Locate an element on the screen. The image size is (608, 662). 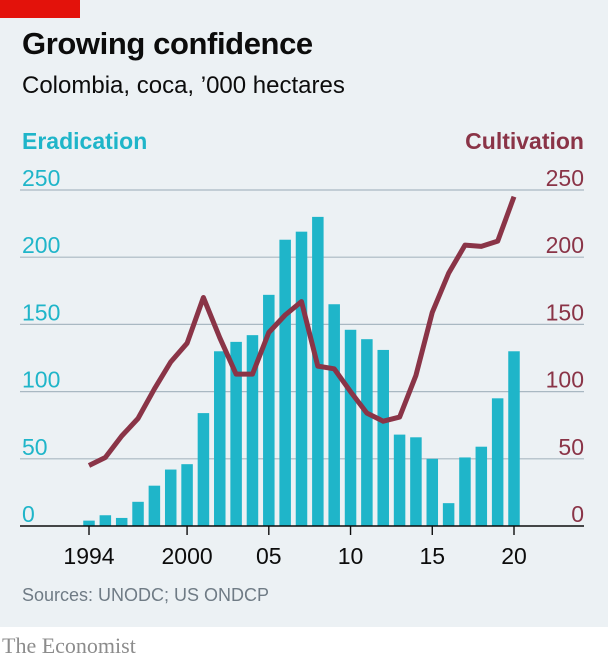
x-tick-label-1994: 1994 is located at coordinates (88, 556).